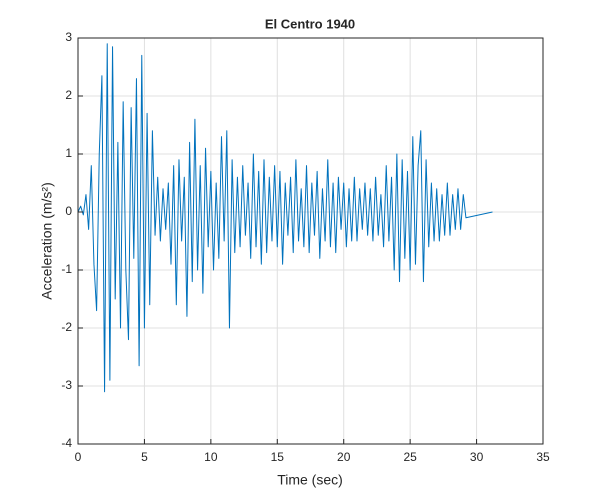  I want to click on y-tick-label: 1, so click(68, 153).